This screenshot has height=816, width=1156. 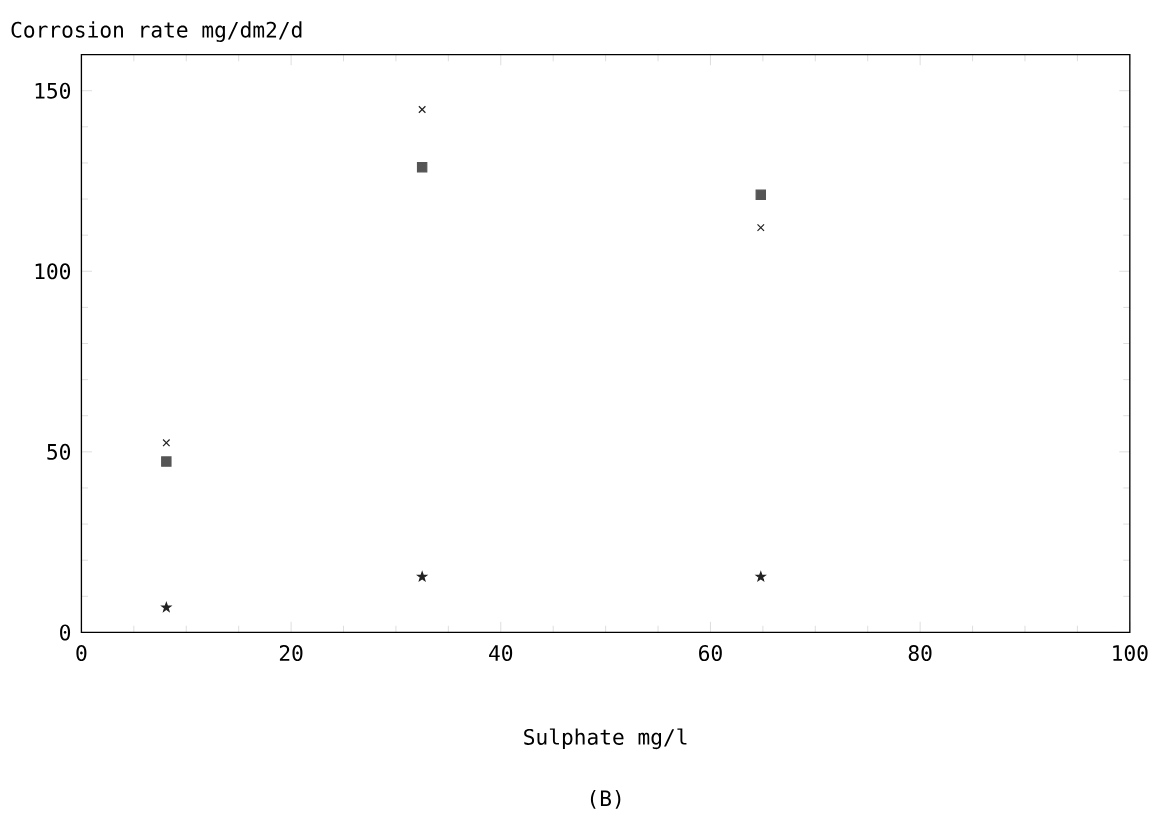 I want to click on x-tick-label: 100, so click(x=1130, y=653).